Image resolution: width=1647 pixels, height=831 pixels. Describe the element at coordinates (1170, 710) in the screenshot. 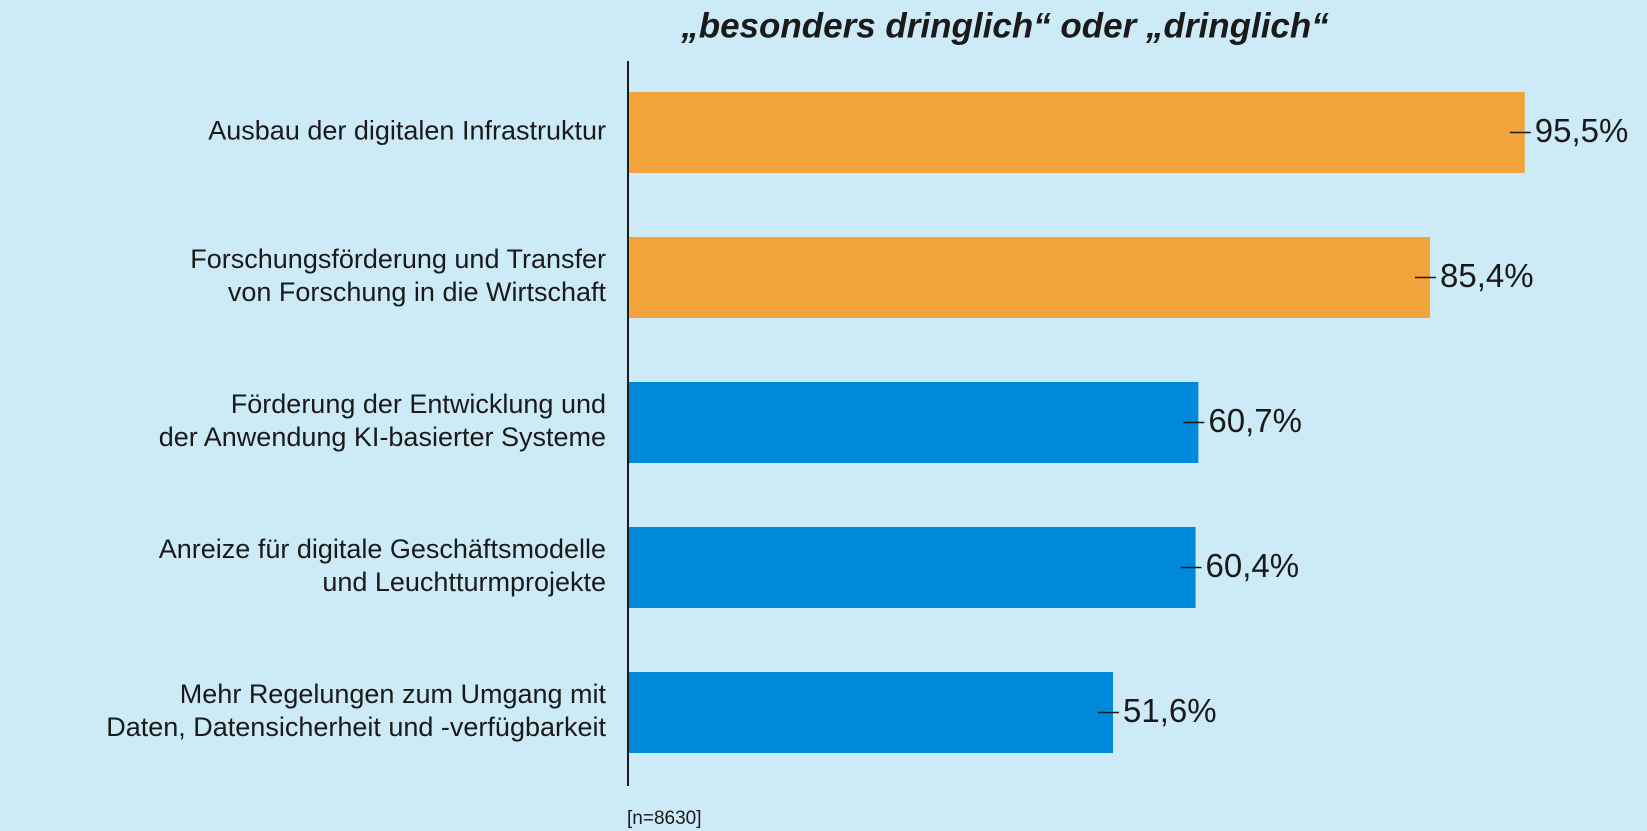

I see `value-label: 51,6%` at that location.